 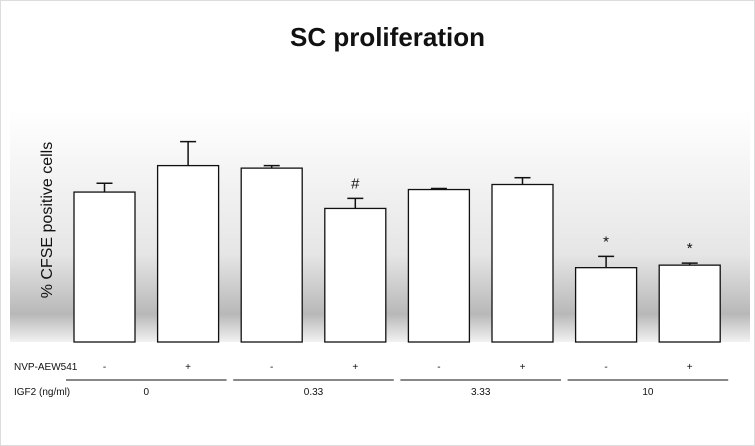 What do you see at coordinates (147, 392) in the screenshot?
I see `dose-tick-1: 0` at bounding box center [147, 392].